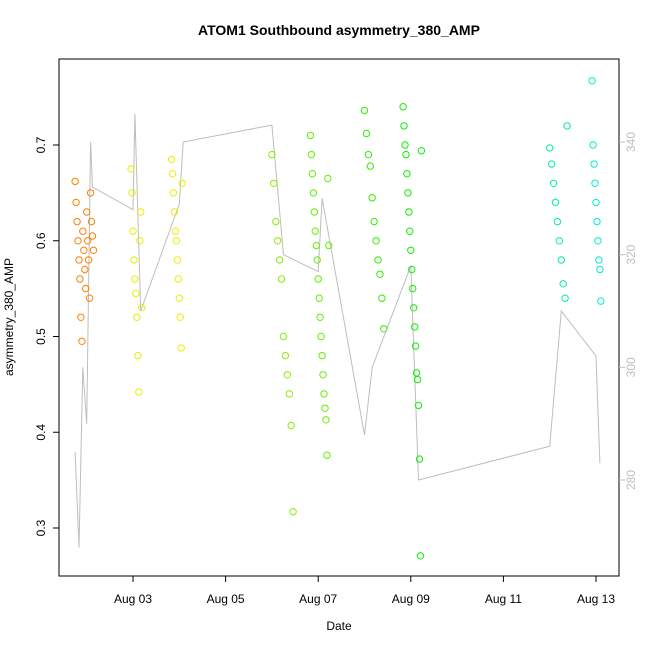  I want to click on y-axis-label: asymmetry_380_AMP, so click(9, 317).